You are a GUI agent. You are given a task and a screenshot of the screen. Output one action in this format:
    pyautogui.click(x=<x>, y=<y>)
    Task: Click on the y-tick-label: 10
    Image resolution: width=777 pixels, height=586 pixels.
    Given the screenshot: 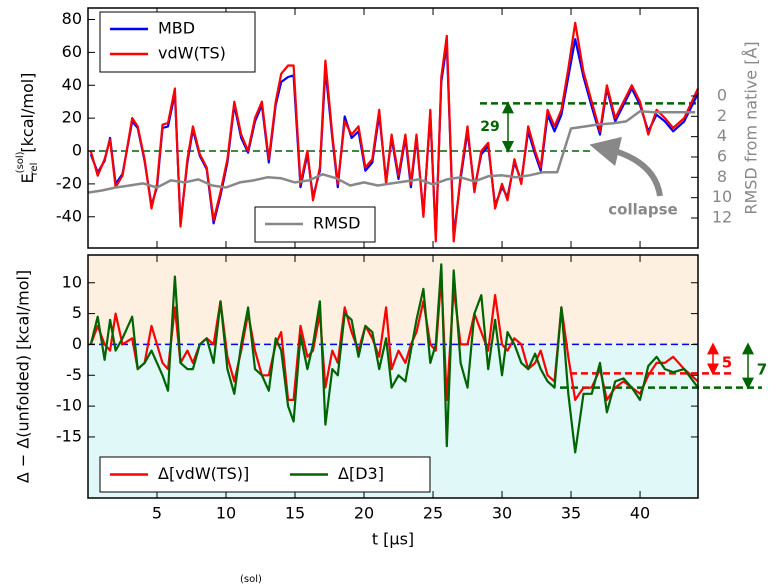 What is the action you would take?
    pyautogui.click(x=72, y=281)
    